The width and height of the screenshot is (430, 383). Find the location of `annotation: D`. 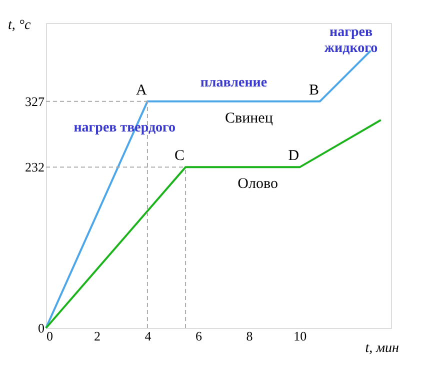

annotation: D is located at coordinates (294, 156).